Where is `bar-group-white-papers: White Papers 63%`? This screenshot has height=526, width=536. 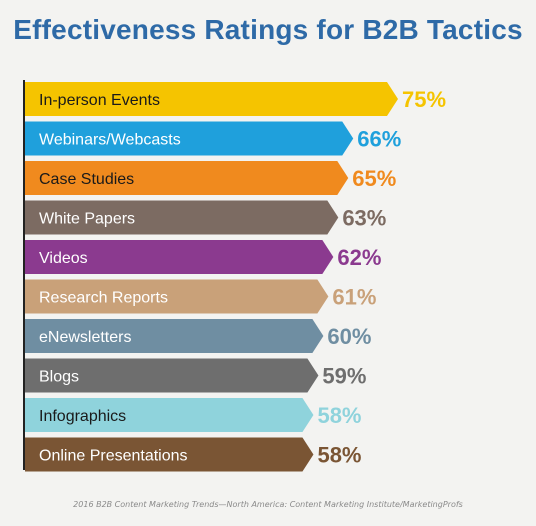 bar-group-white-papers: White Papers 63% is located at coordinates (205, 217).